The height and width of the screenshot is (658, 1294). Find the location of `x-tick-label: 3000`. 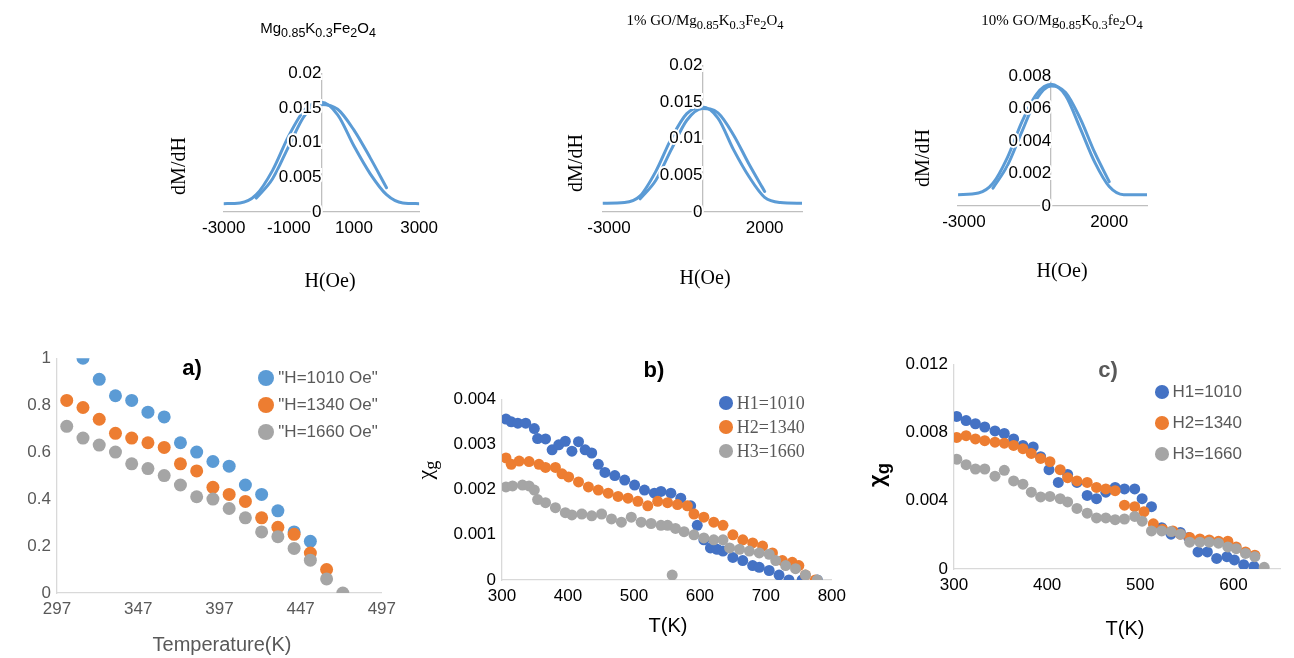

x-tick-label: 3000 is located at coordinates (419, 227).